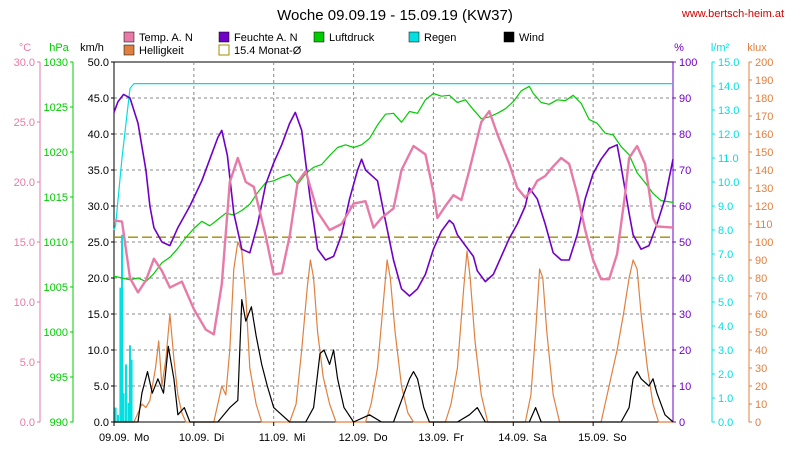 This screenshot has height=460, width=790. Describe the element at coordinates (24, 183) in the screenshot. I see `tick-label-temp: 20.0` at that location.